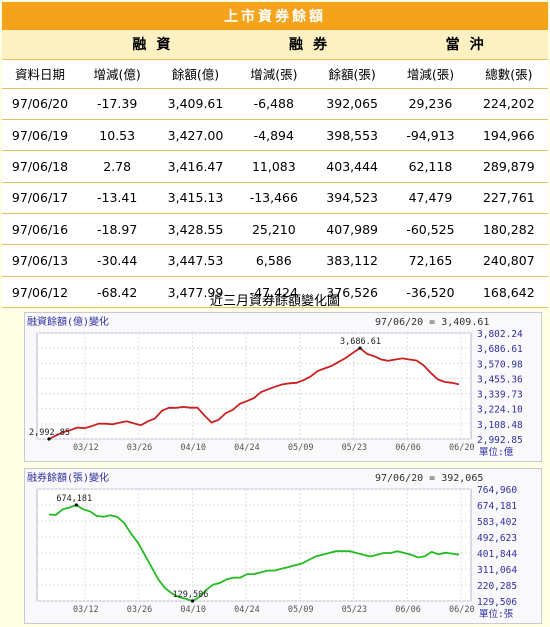  Describe the element at coordinates (500, 364) in the screenshot. I see `y-tick-label: 3,570.98` at that location.